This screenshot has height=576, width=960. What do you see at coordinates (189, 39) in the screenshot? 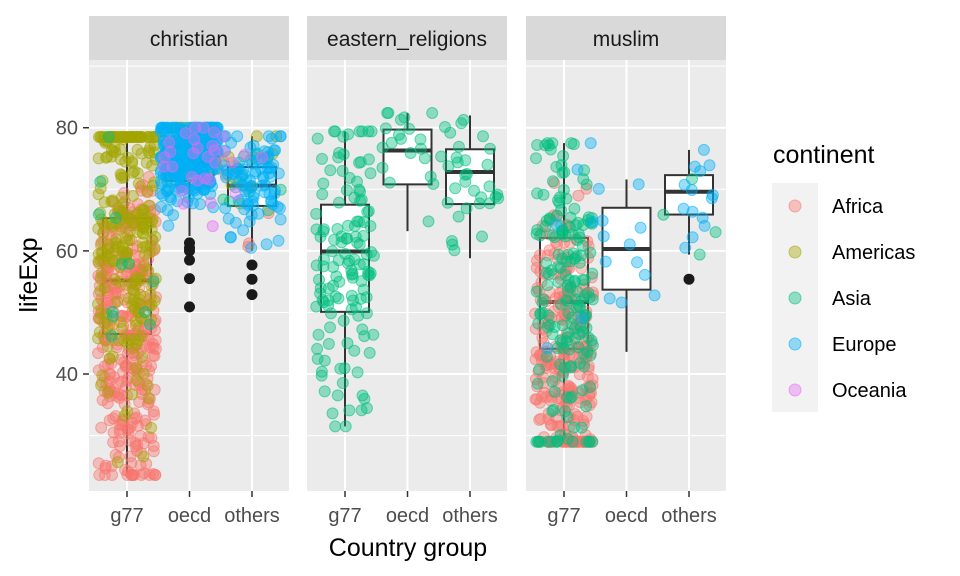
I see `facet-strip-label: christian` at bounding box center [189, 39].